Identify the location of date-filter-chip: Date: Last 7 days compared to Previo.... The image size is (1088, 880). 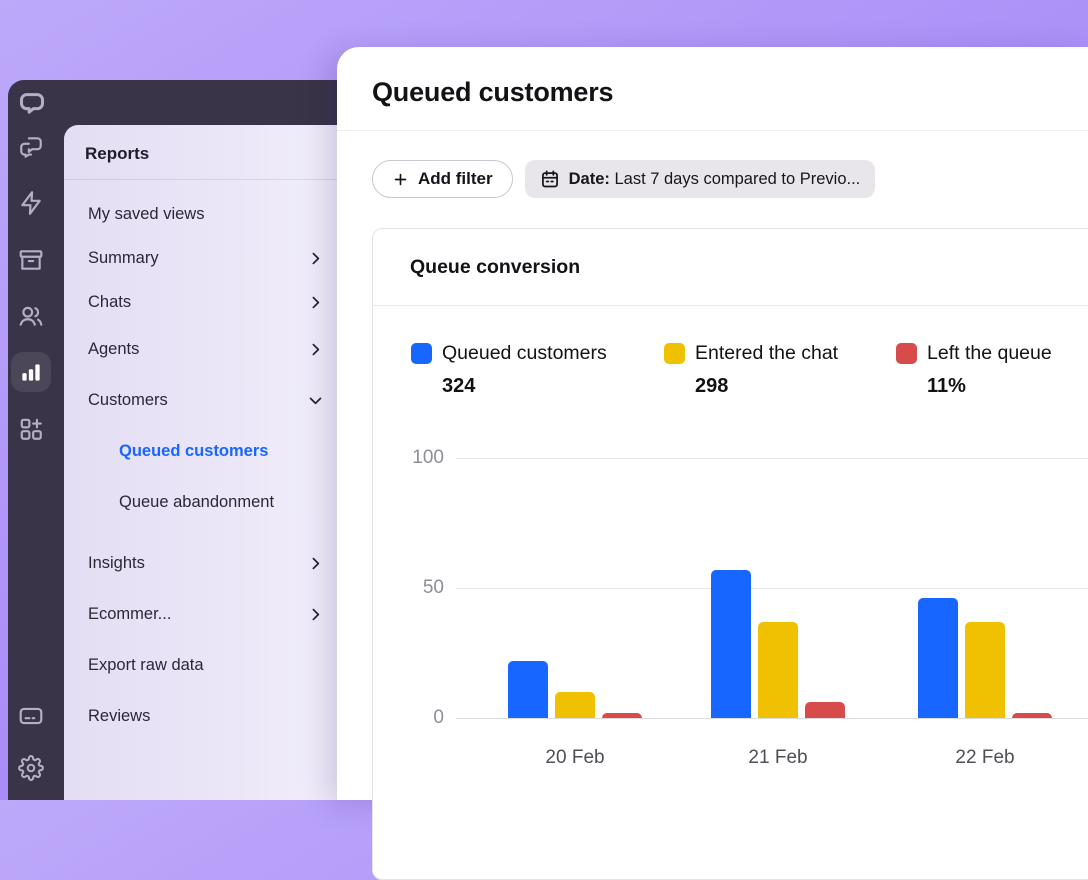
(700, 179).